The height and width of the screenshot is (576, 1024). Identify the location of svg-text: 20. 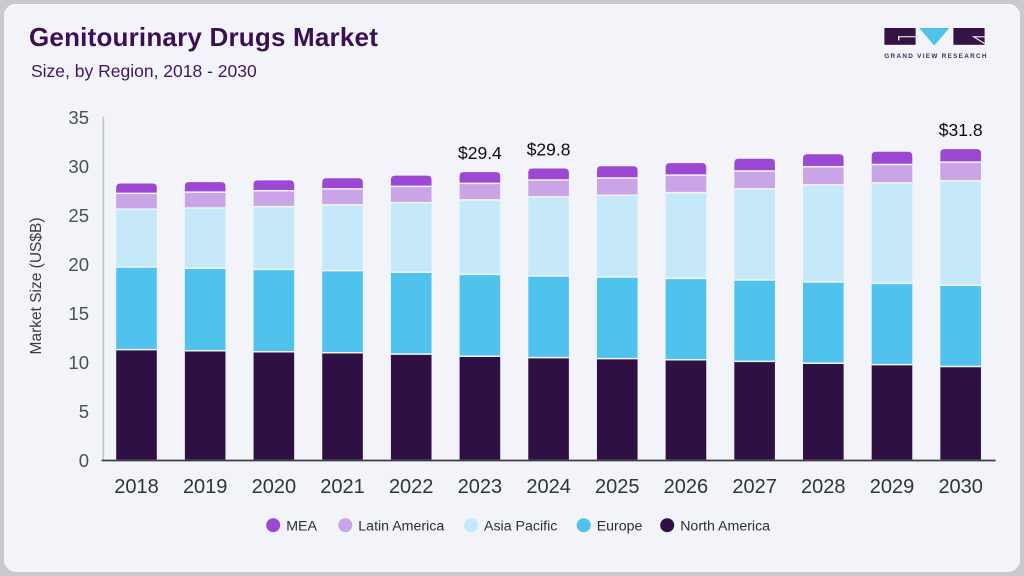
(78, 264).